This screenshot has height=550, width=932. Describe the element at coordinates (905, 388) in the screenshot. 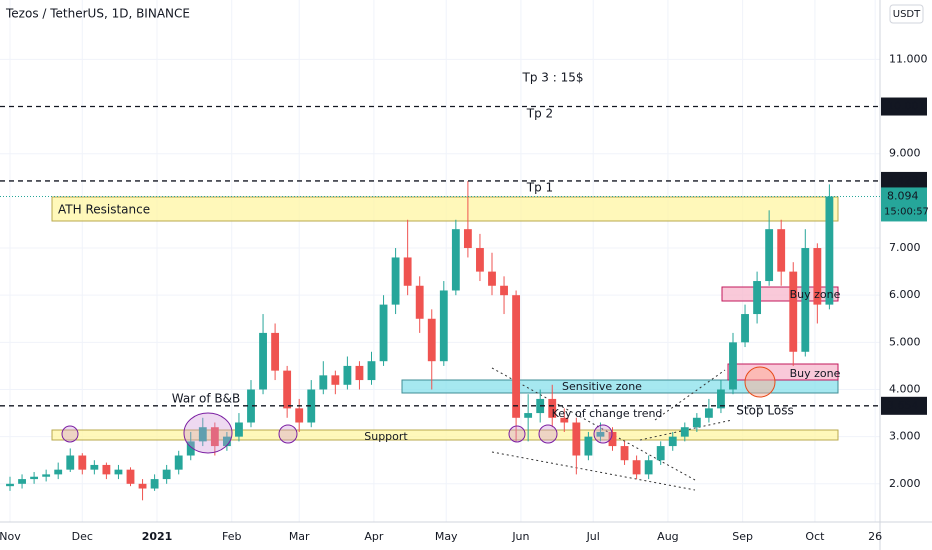

I see `y-tick-label: 4.000` at that location.